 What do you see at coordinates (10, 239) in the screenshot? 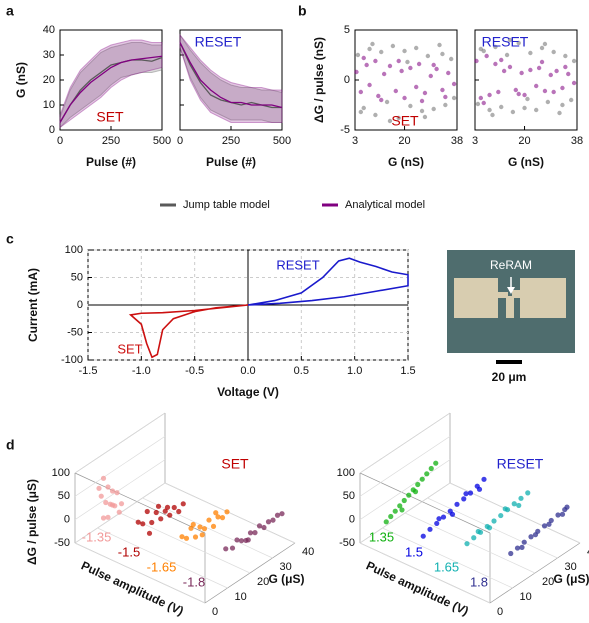
I see `panel-label: c` at bounding box center [10, 239].